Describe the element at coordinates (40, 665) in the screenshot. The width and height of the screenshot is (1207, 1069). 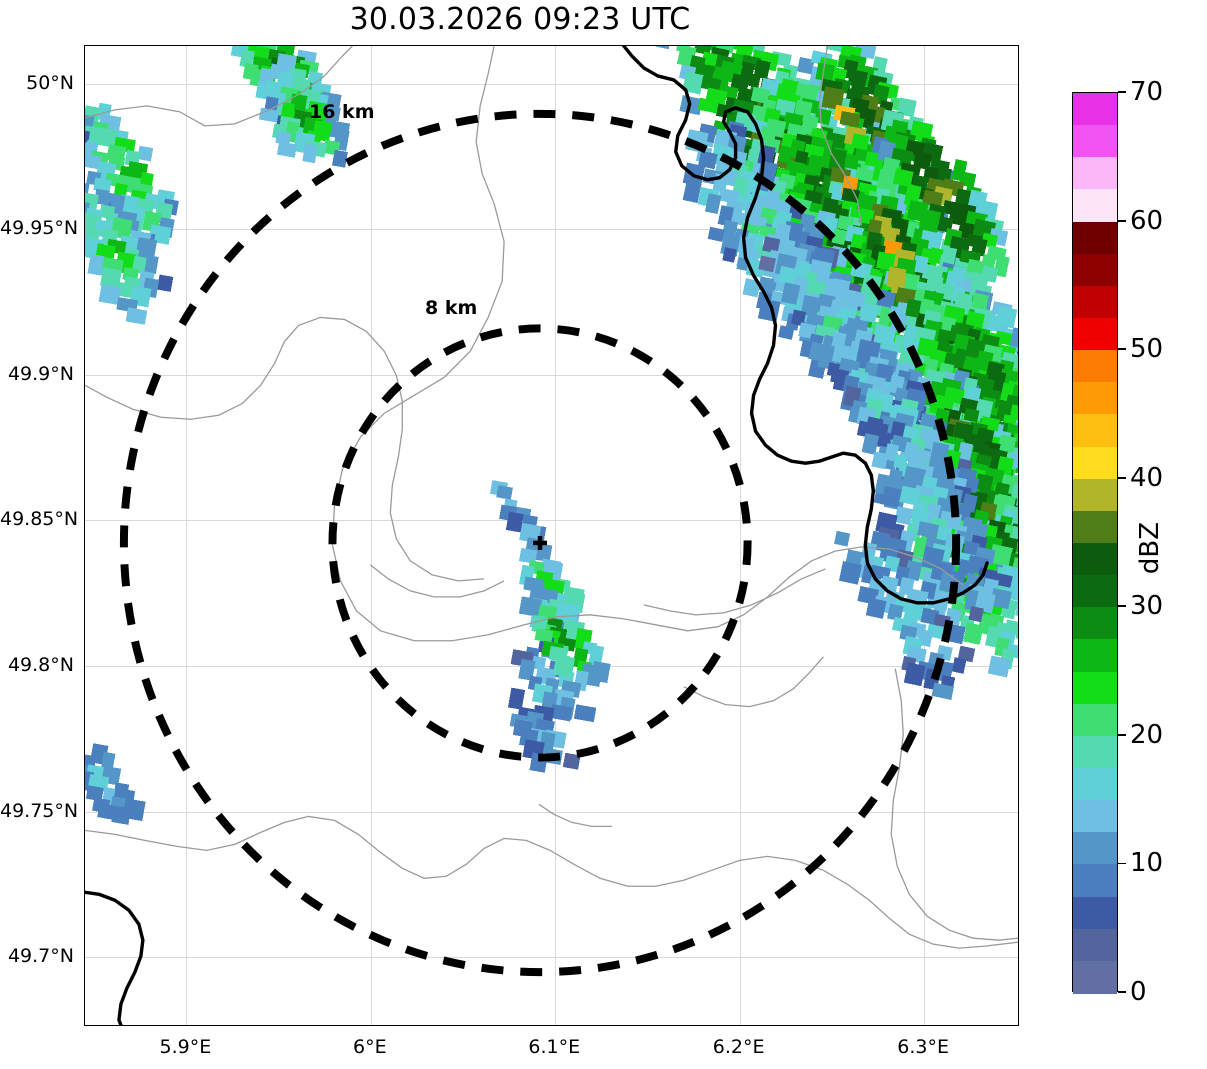
I see `latitude-label-4: 49.8°N` at that location.